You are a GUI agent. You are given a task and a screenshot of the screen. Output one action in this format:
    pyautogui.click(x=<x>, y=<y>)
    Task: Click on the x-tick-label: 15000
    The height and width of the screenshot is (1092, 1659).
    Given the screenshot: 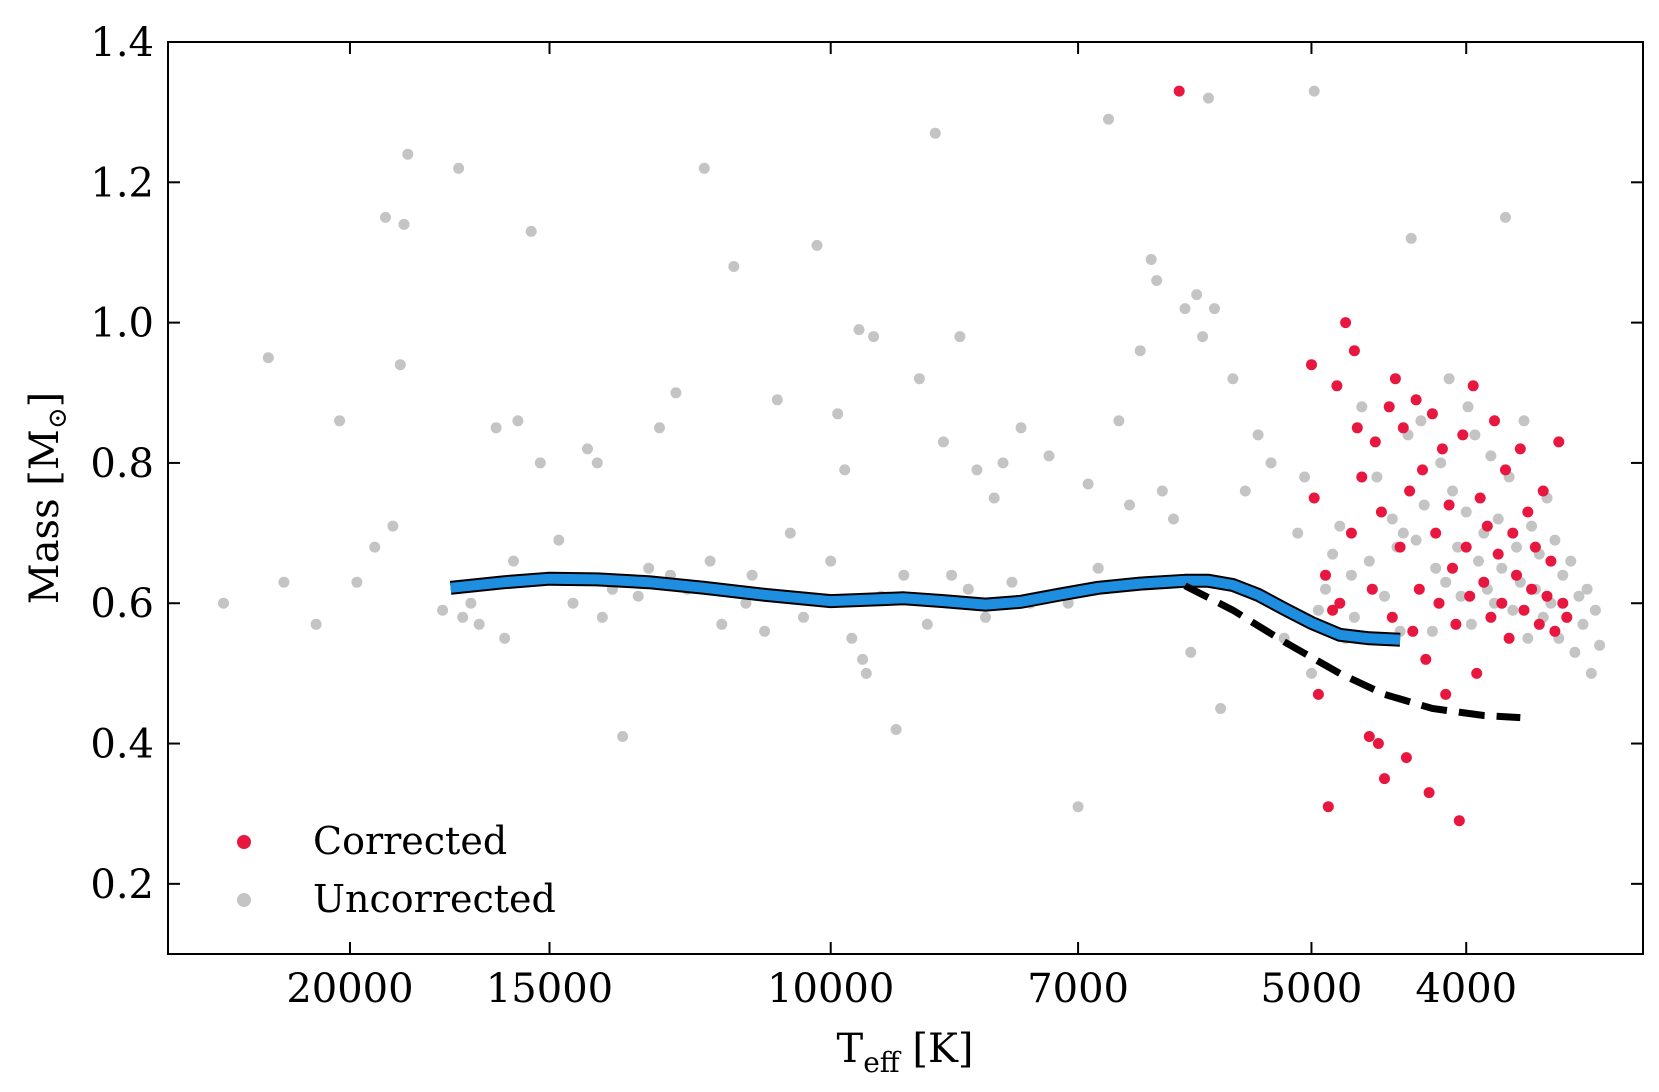 What is the action you would take?
    pyautogui.click(x=549, y=989)
    